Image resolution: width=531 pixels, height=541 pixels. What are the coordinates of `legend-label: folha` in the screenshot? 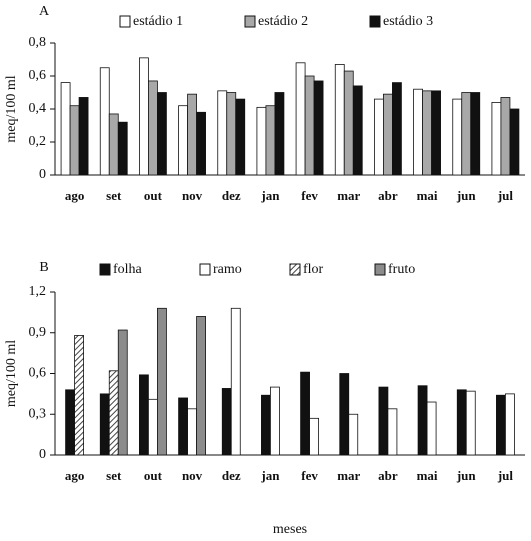 It's located at (128, 269).